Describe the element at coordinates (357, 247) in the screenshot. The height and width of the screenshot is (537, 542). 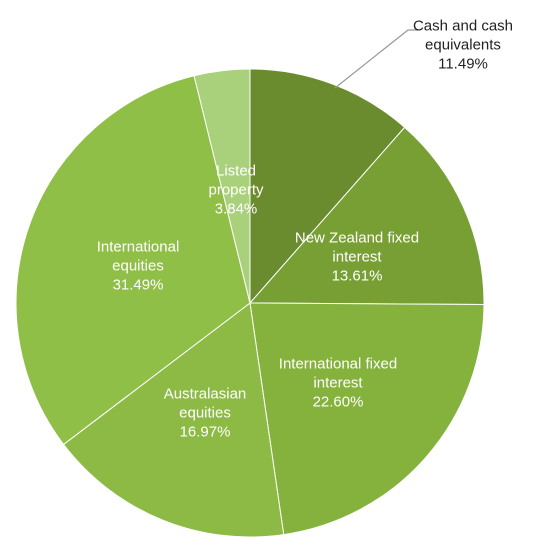
I see `category-label: New Zealand fixed interest` at that location.